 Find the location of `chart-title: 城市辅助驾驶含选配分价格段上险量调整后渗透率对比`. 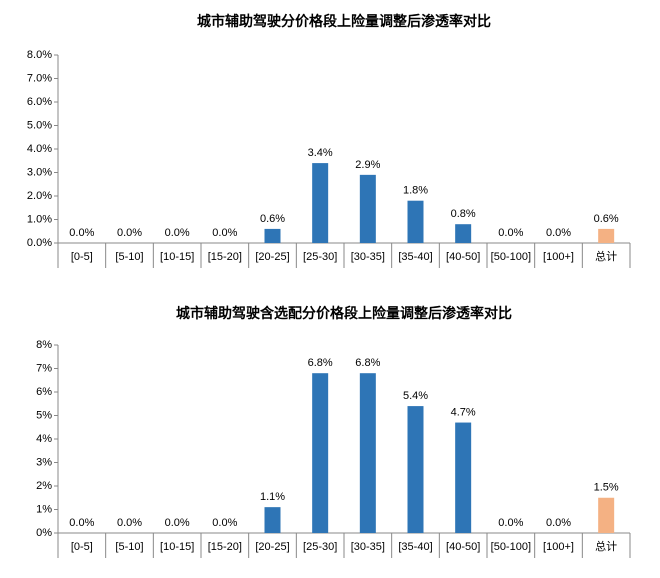

chart-title: 城市辅助驾驶含选配分价格段上险量调整后渗透率对比 is located at coordinates (344, 313).